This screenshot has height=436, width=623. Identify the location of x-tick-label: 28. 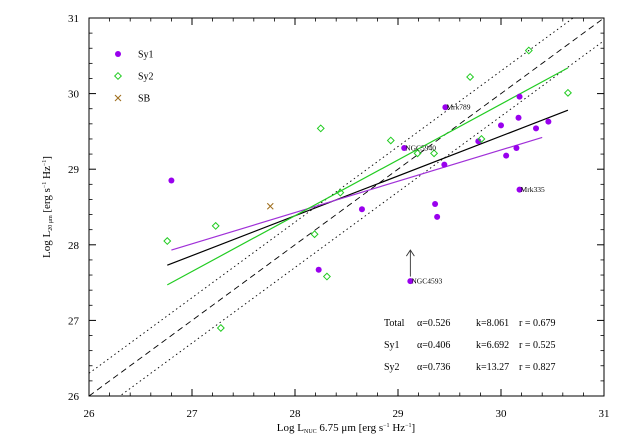
(296, 414).